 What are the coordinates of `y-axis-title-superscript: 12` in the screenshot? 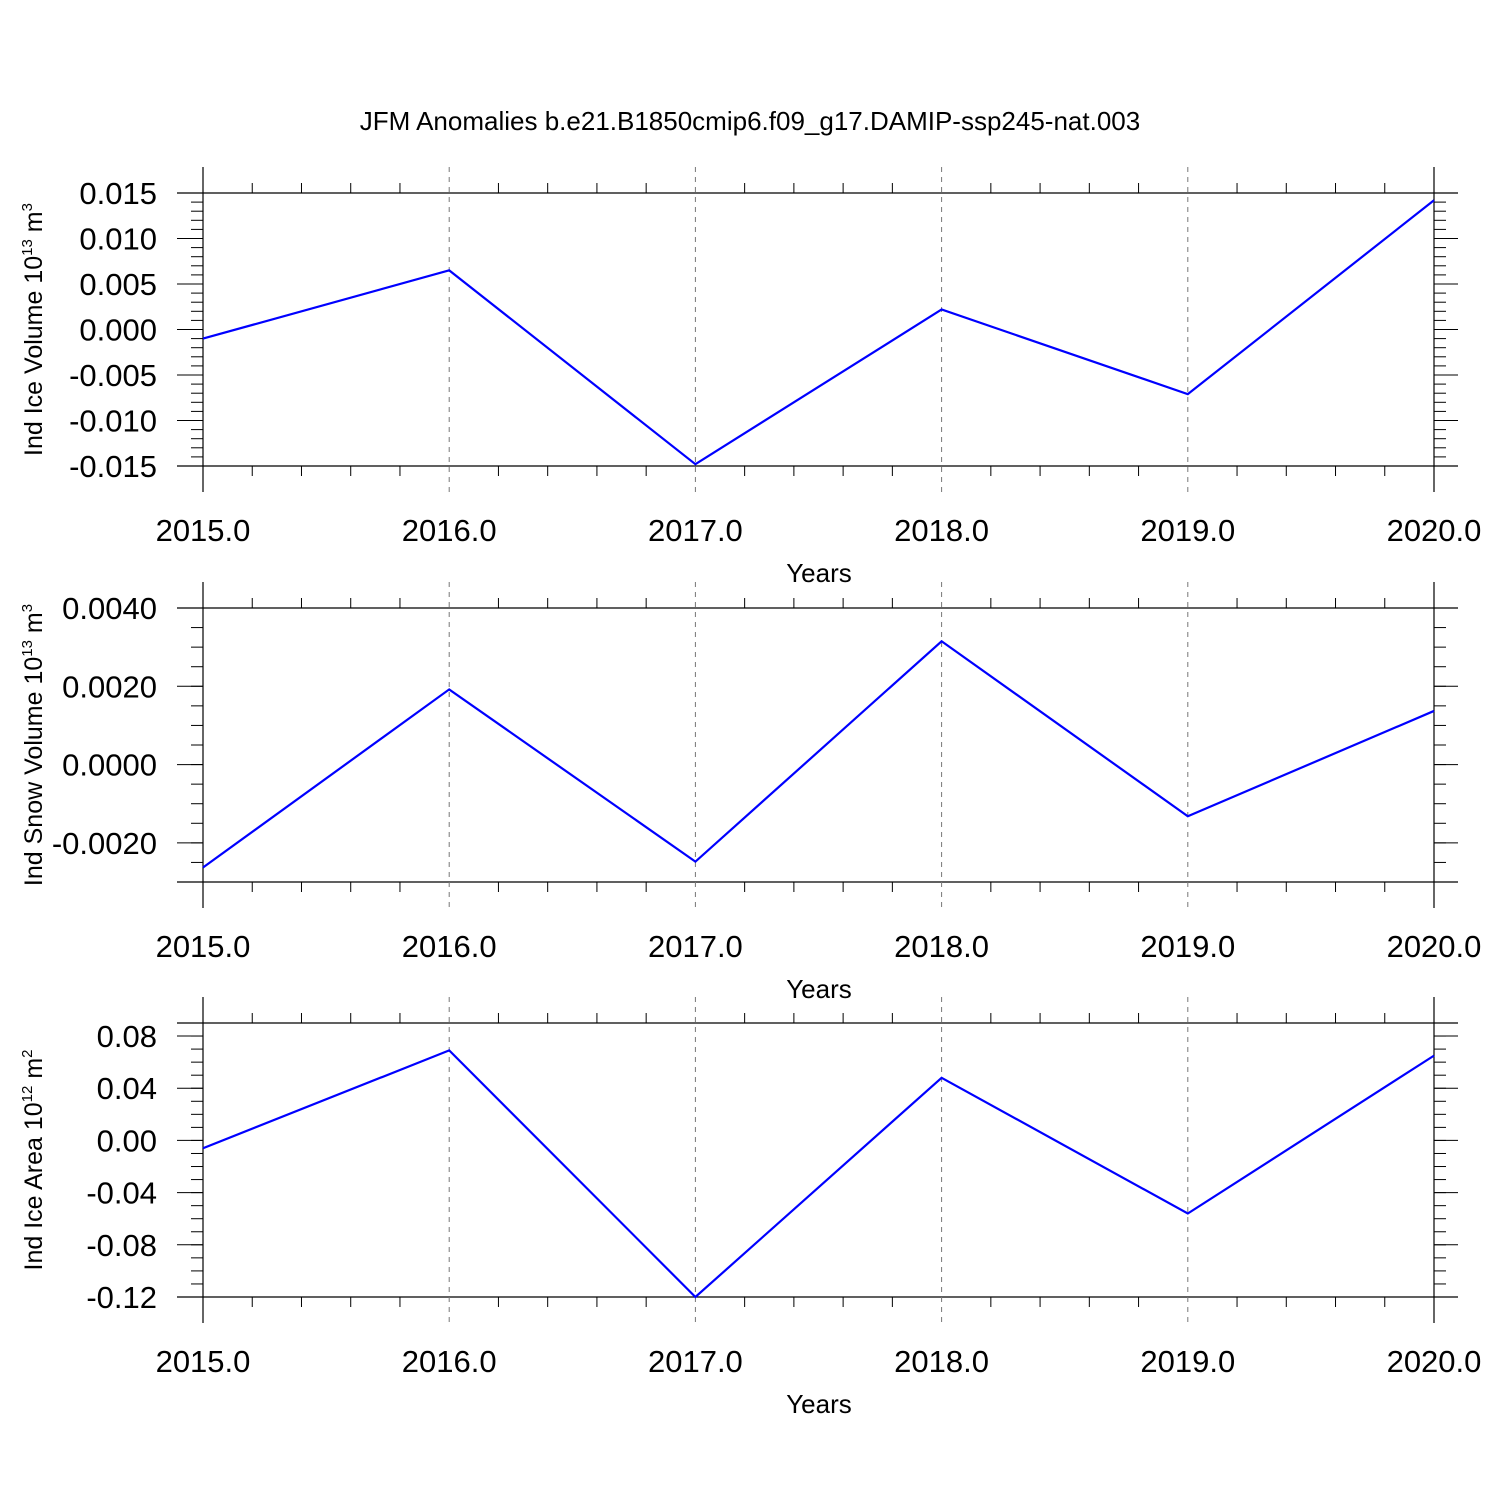 It's located at (27, 1094).